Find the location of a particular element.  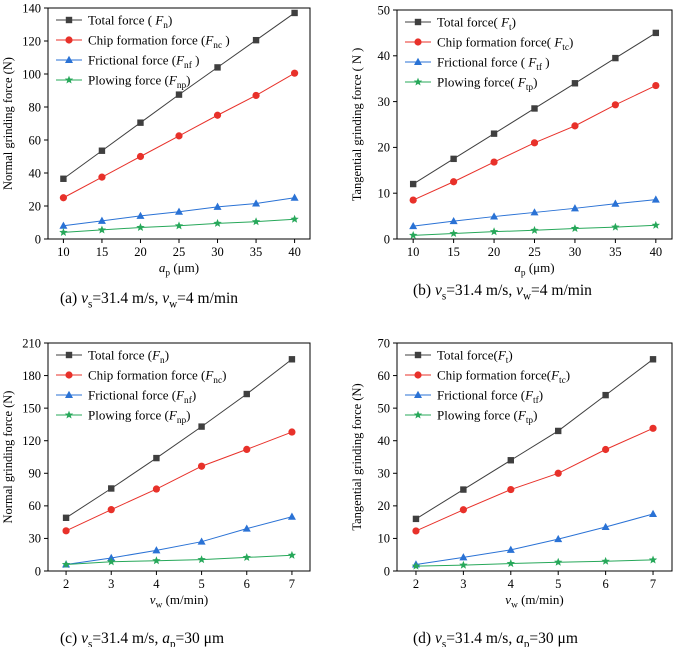

legend-marker-chip is located at coordinates (69, 40).